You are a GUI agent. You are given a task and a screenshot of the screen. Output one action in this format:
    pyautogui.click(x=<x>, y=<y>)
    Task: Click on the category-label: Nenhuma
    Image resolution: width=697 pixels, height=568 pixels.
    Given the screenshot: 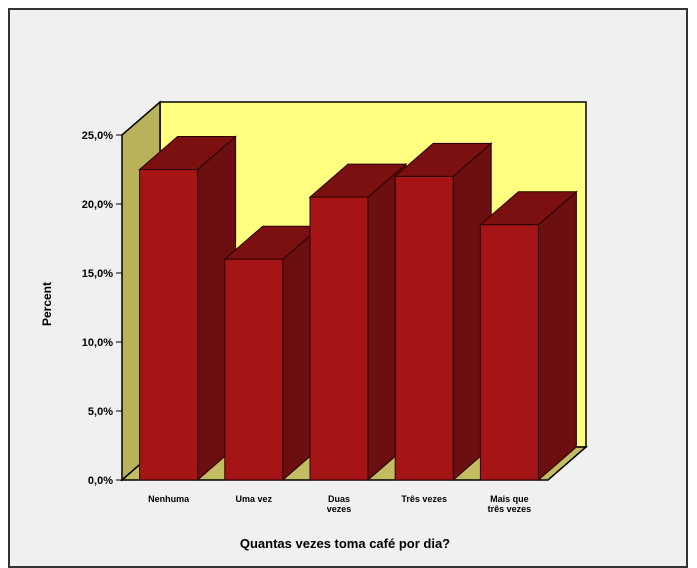 What is the action you would take?
    pyautogui.click(x=169, y=499)
    